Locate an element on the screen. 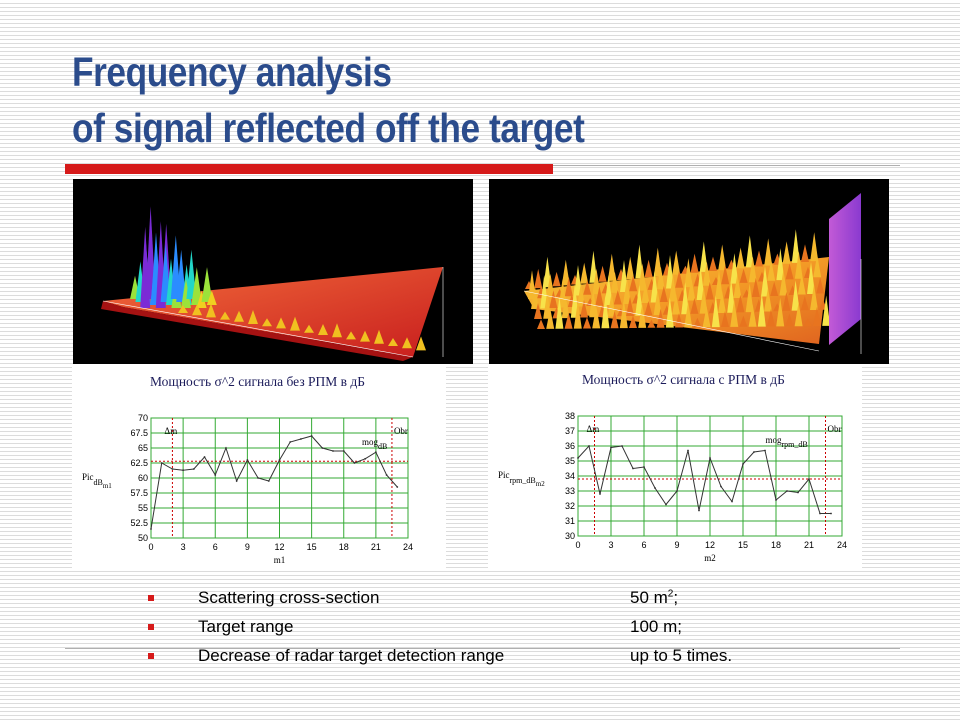 The width and height of the screenshot is (960, 720). annotation-mog: mogrpm_dB is located at coordinates (787, 442).